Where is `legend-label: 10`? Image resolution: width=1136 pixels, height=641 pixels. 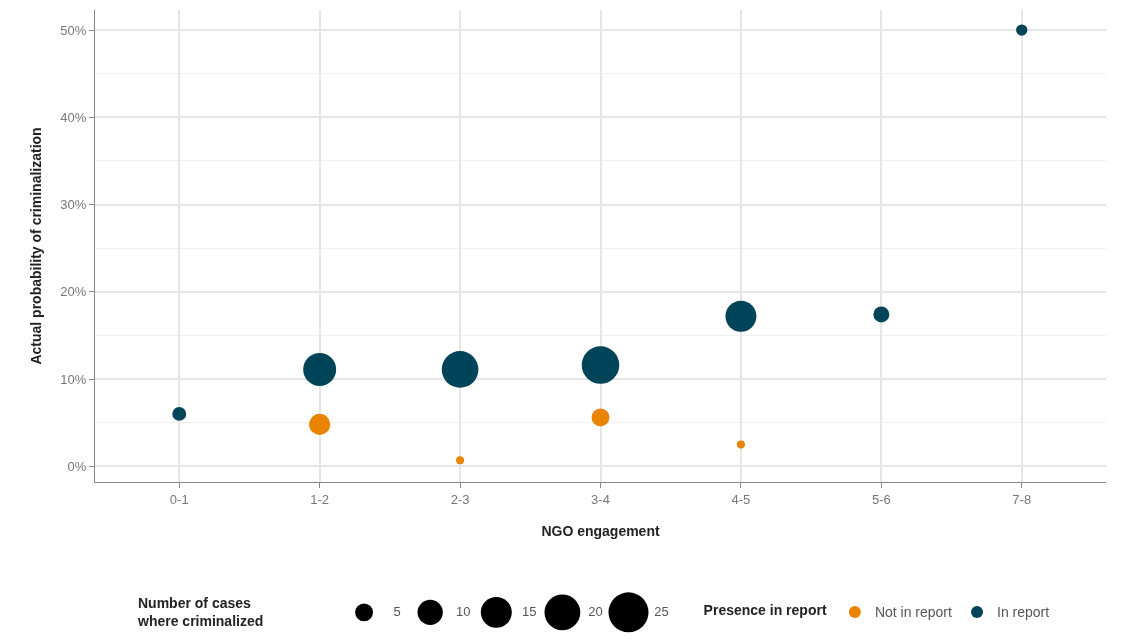
legend-label: 10 is located at coordinates (463, 611).